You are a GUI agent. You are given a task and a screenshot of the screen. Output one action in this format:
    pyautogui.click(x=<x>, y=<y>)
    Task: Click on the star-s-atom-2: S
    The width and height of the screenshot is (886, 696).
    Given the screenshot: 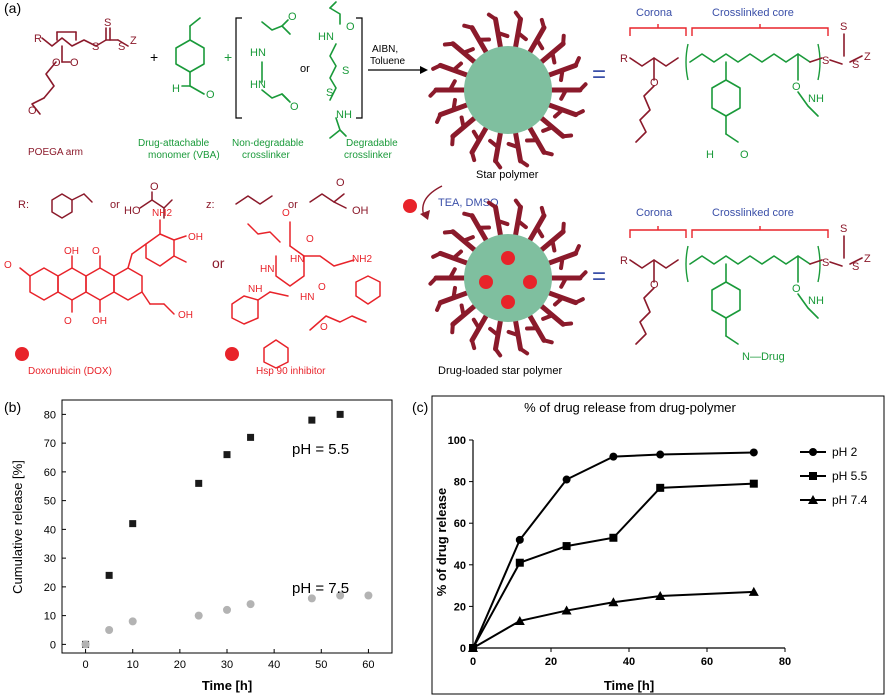 What is the action you would take?
    pyautogui.click(x=843, y=27)
    